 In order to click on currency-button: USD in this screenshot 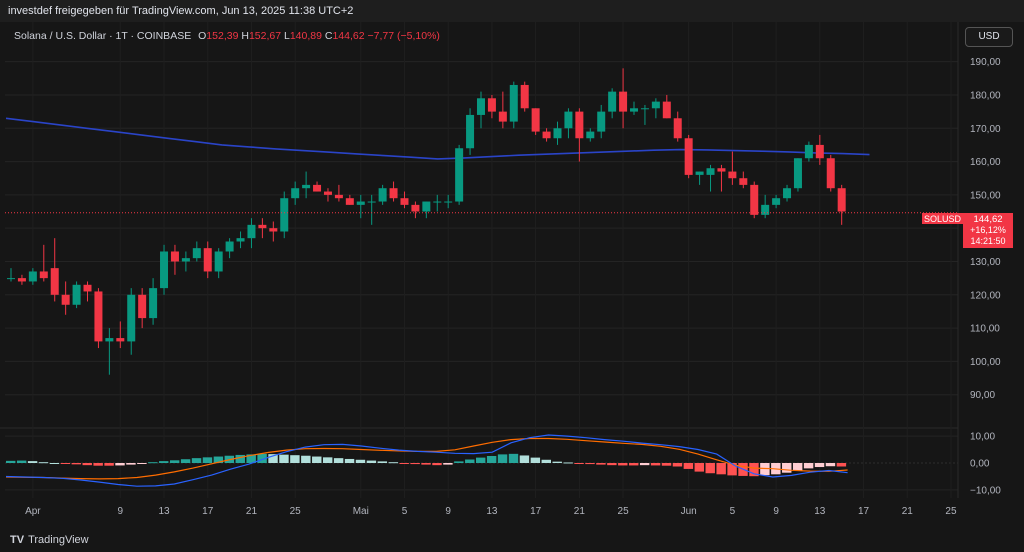, I will do `click(989, 37)`.